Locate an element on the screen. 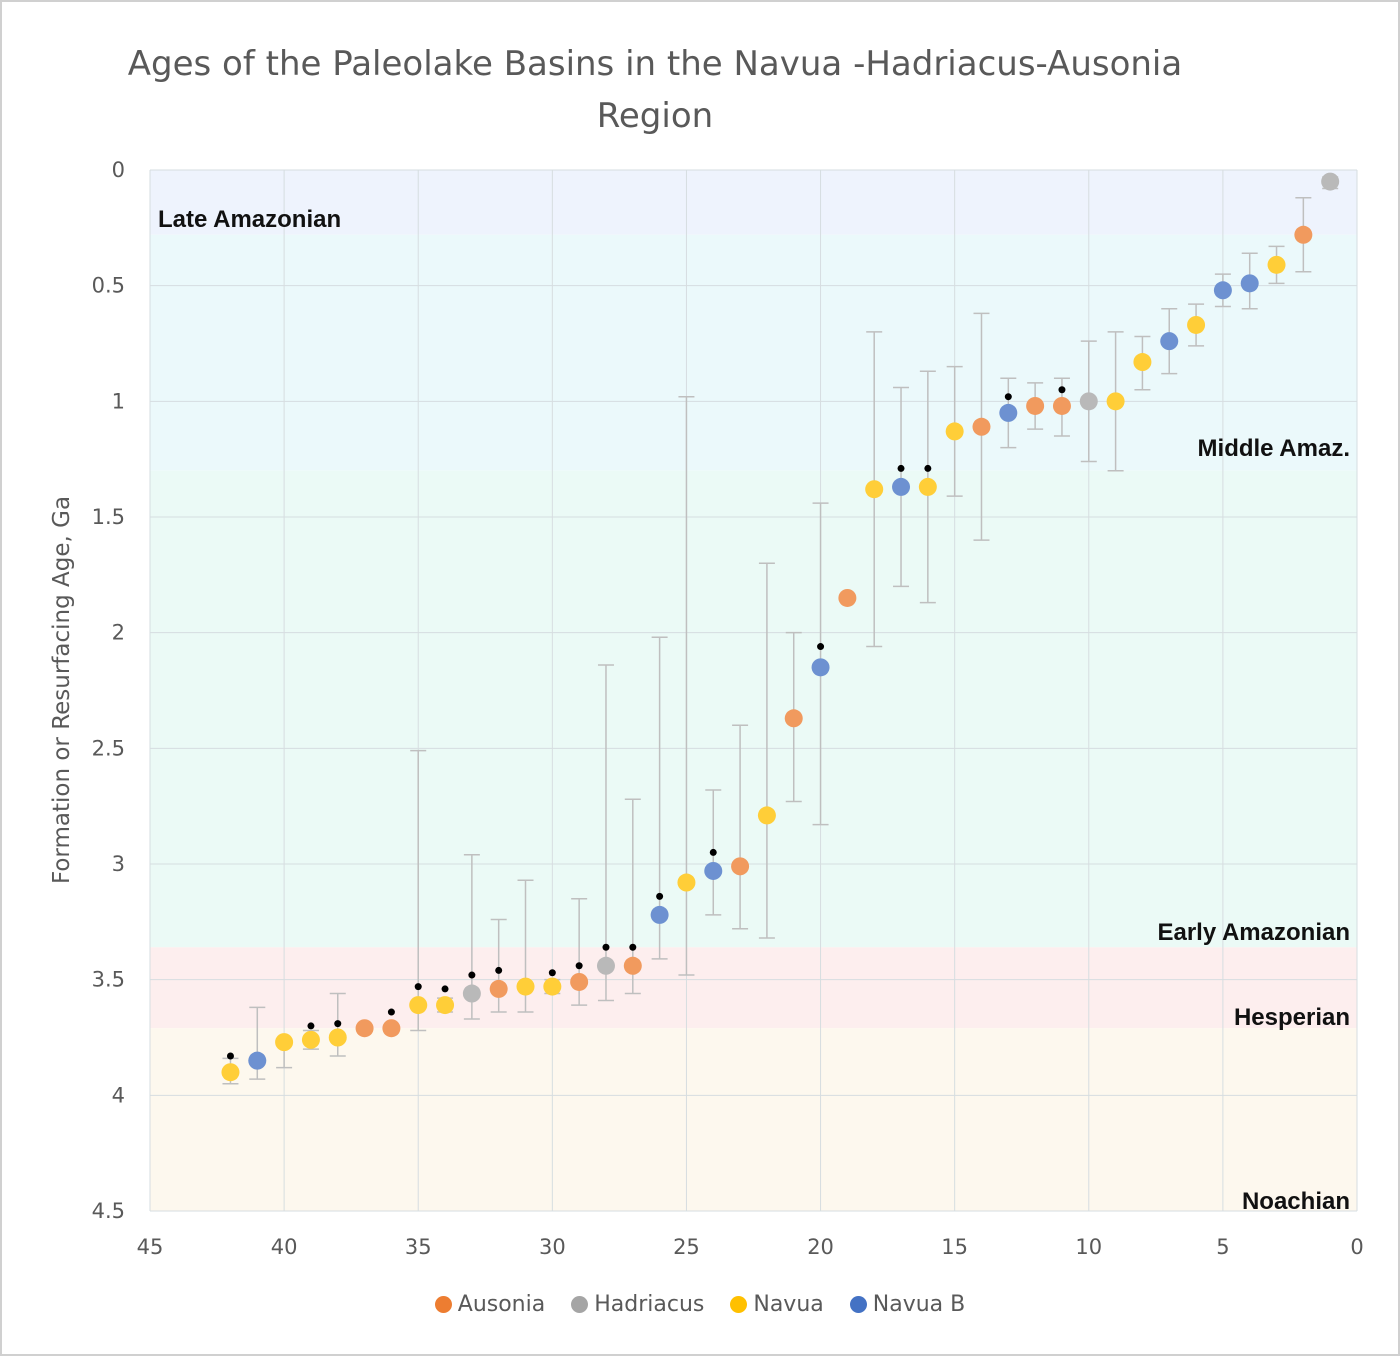 This screenshot has width=1400, height=1356. y-tick-label: 2 is located at coordinates (118, 633).